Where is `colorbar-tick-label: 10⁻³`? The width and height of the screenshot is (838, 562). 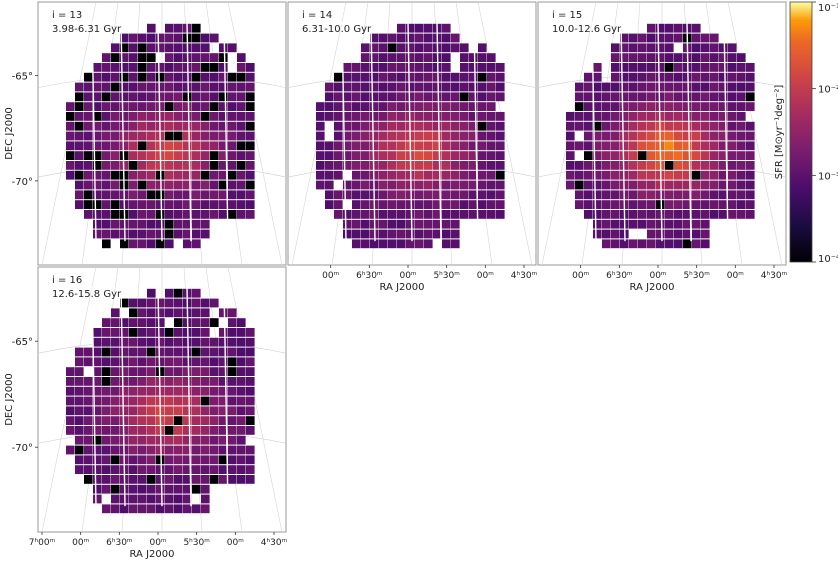 colorbar-tick-label: 10⁻³ is located at coordinates (828, 176).